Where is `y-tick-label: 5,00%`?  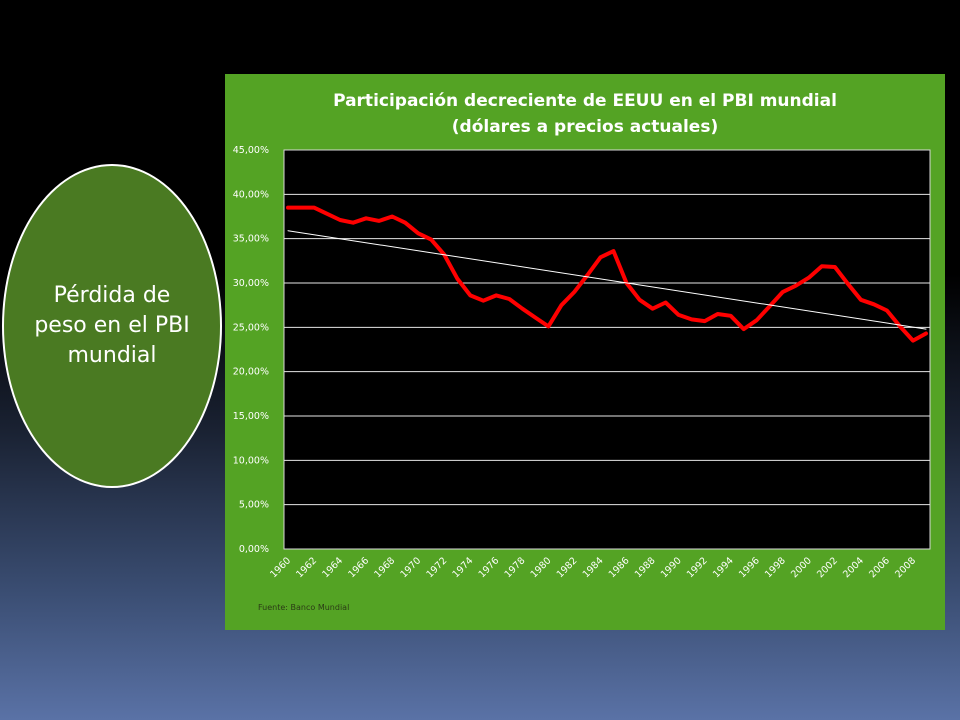 y-tick-label: 5,00% is located at coordinates (254, 505).